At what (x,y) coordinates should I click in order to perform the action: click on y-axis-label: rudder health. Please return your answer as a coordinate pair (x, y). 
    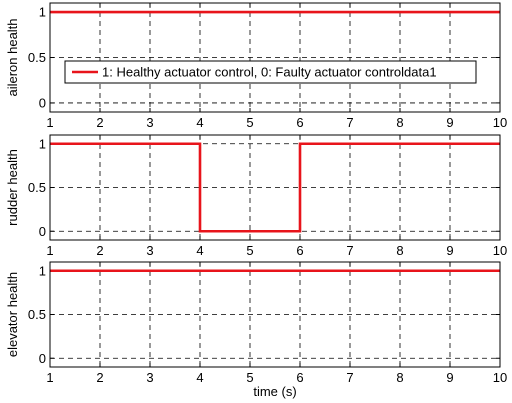
    Looking at the image, I should click on (12, 187).